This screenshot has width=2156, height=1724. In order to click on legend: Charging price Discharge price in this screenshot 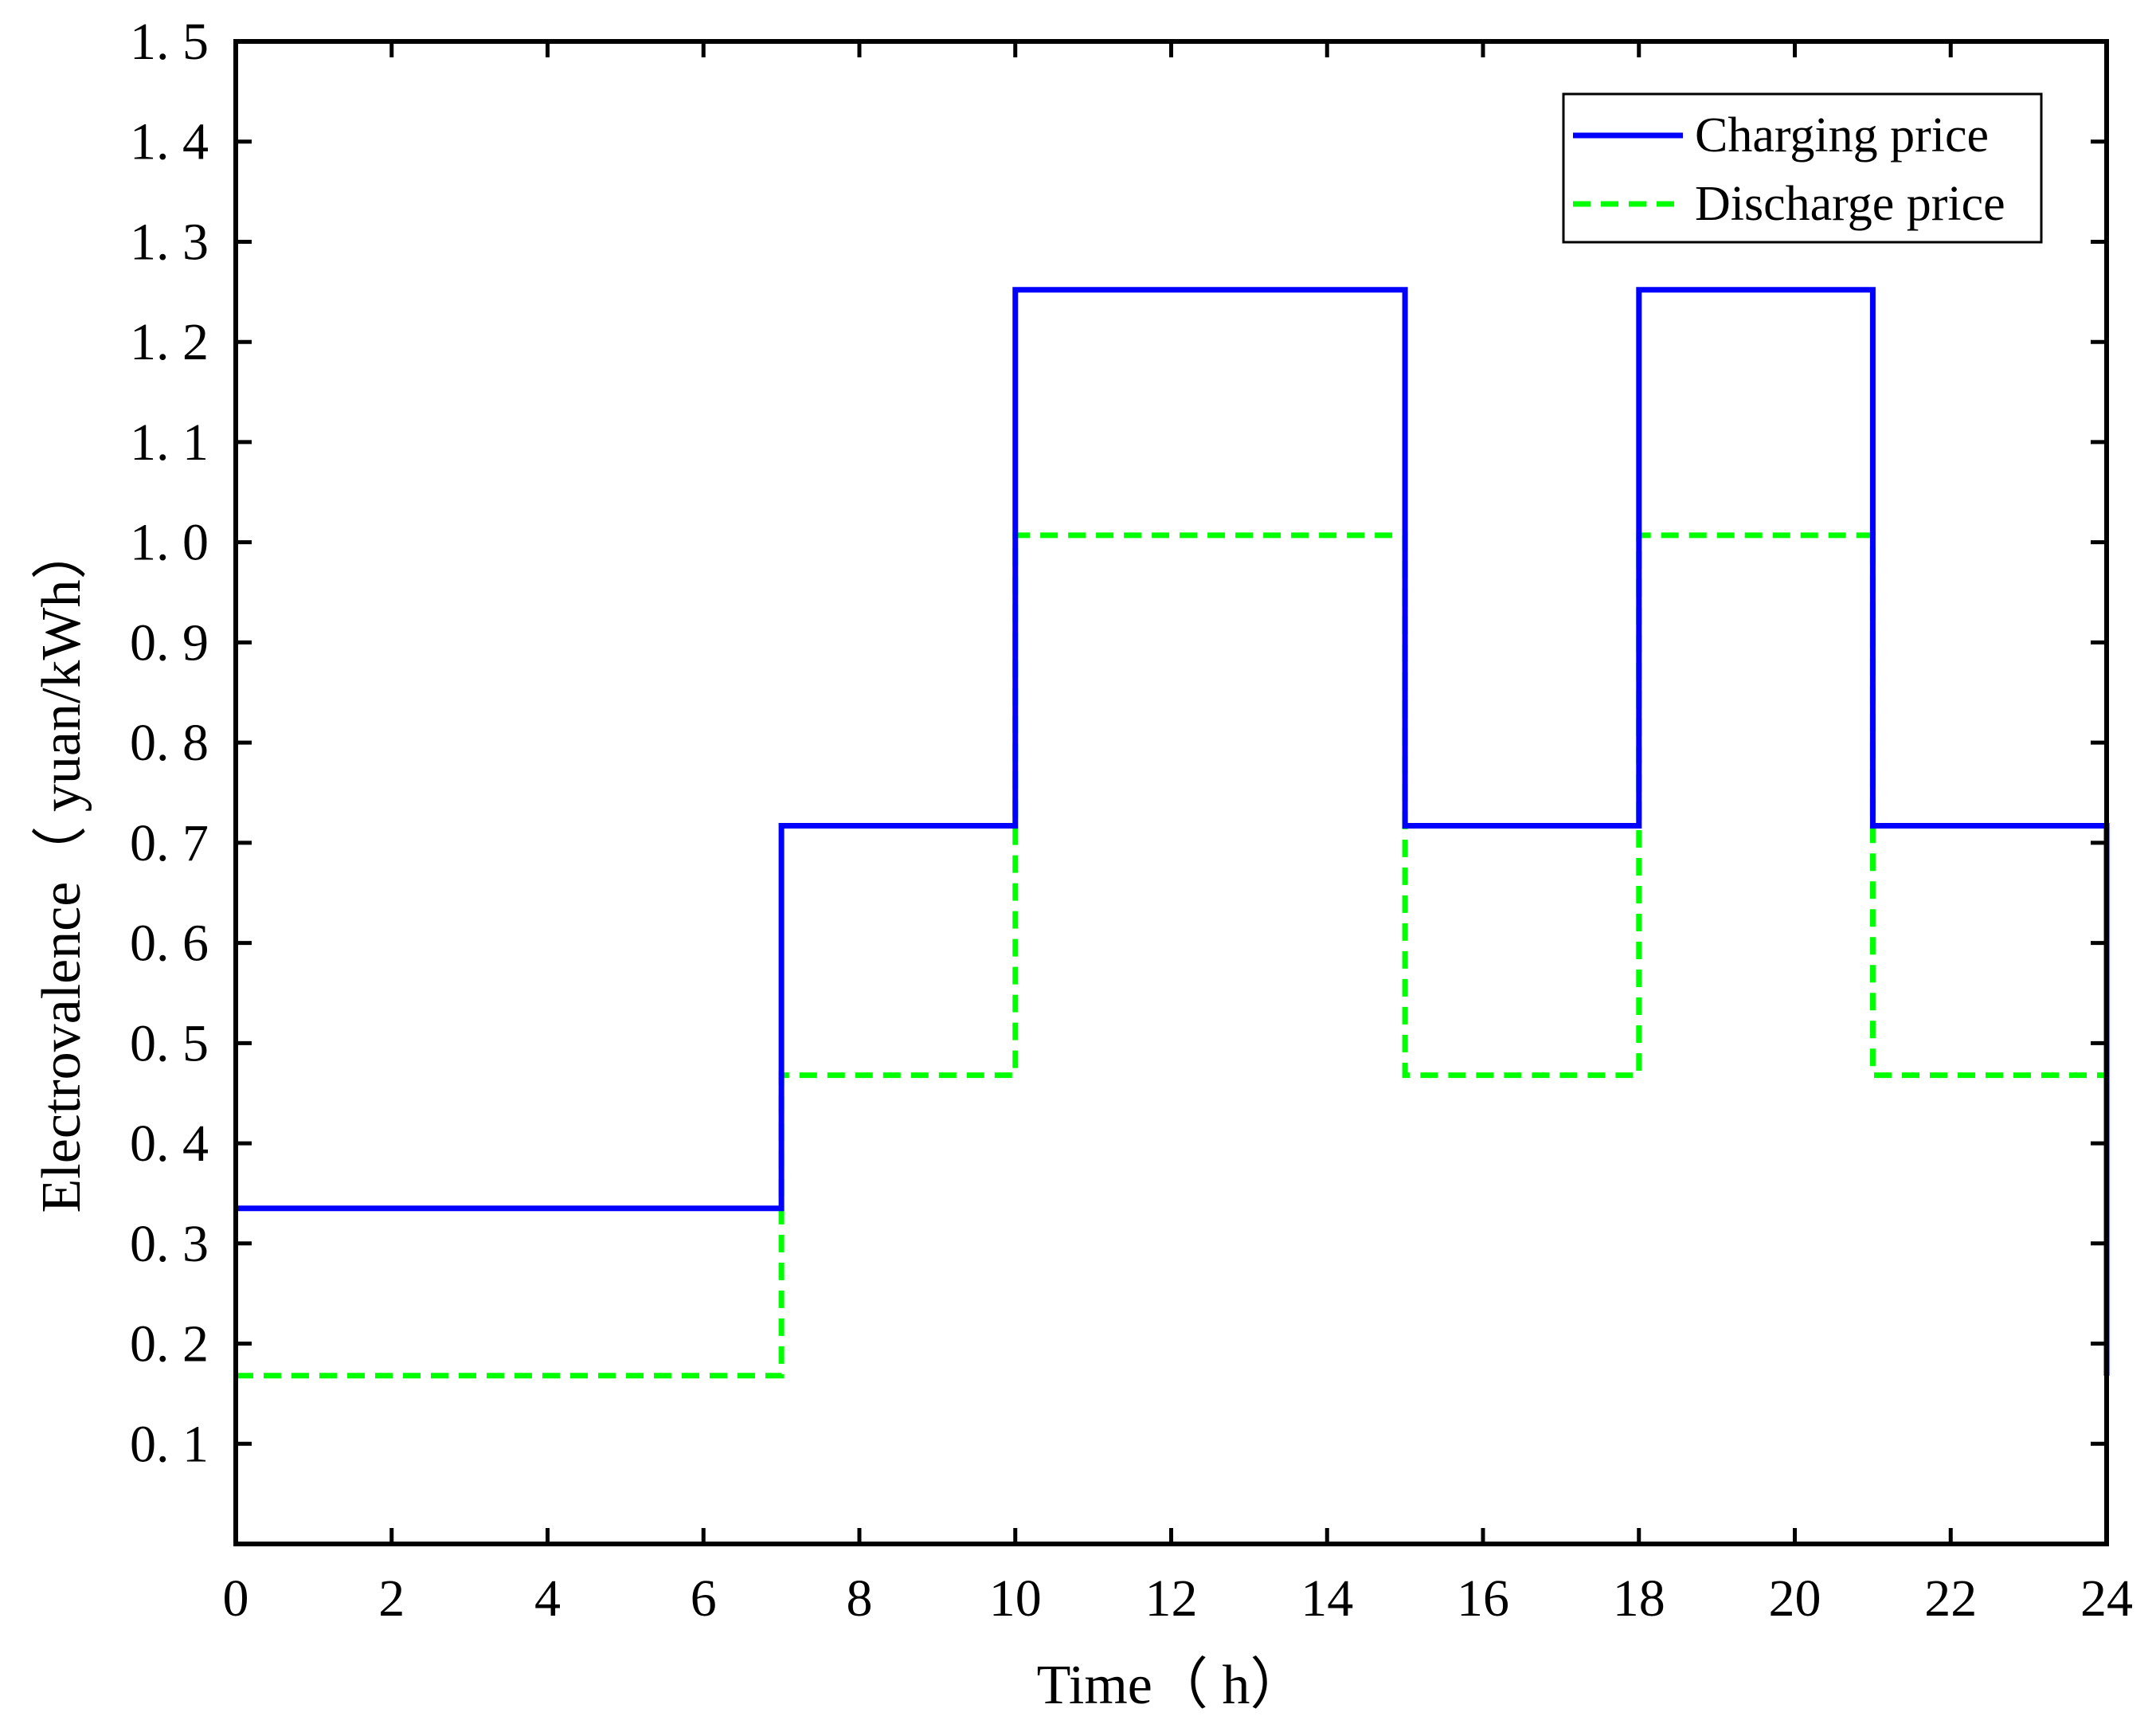, I will do `click(1802, 168)`.